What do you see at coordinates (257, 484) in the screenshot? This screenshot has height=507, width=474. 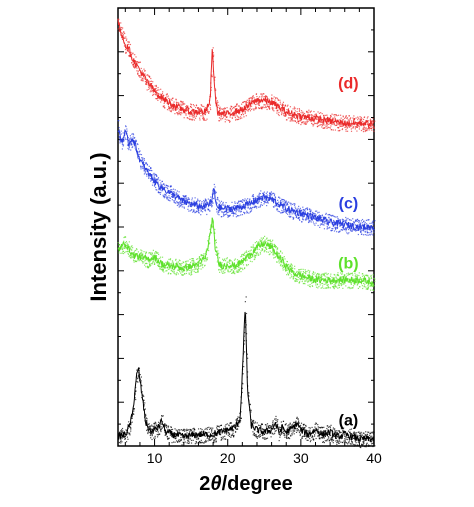 I see `x-axis-label-unit: /degree` at bounding box center [257, 484].